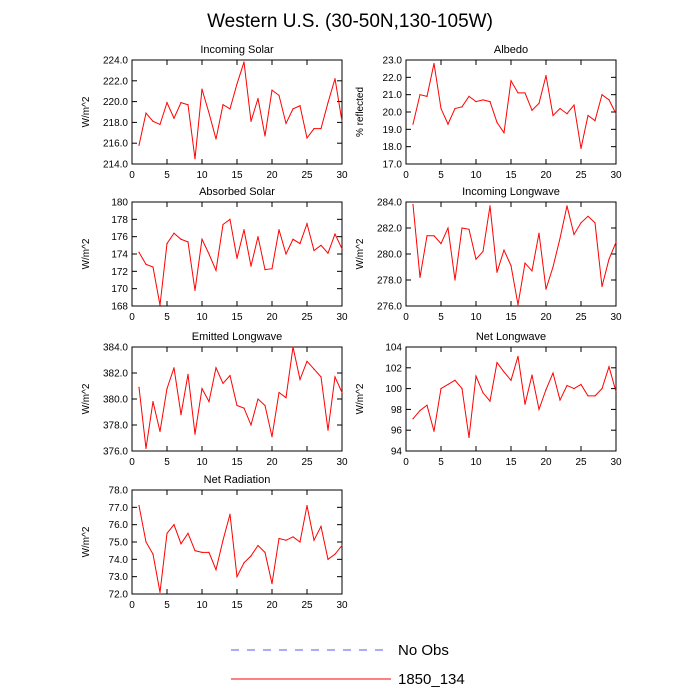 The width and height of the screenshot is (700, 700). What do you see at coordinates (389, 203) in the screenshot?
I see `y-tick-label: 284.0` at bounding box center [389, 203].